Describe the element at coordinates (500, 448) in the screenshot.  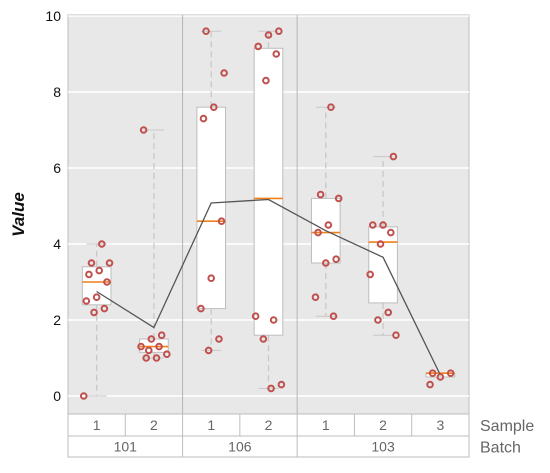
I see `batch-level-label: Batch` at that location.